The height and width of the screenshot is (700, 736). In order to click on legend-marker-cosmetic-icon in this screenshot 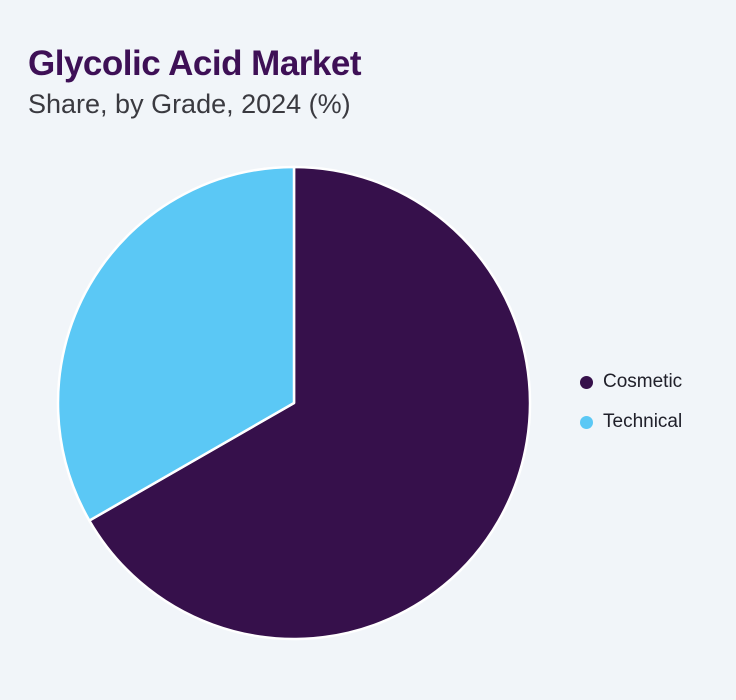, I will do `click(586, 382)`.